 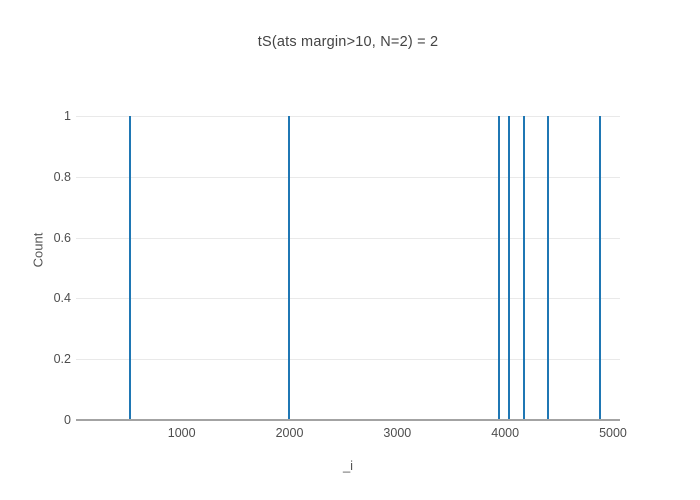 I want to click on y-tick-label-0.2: 0.2, so click(x=62, y=359).